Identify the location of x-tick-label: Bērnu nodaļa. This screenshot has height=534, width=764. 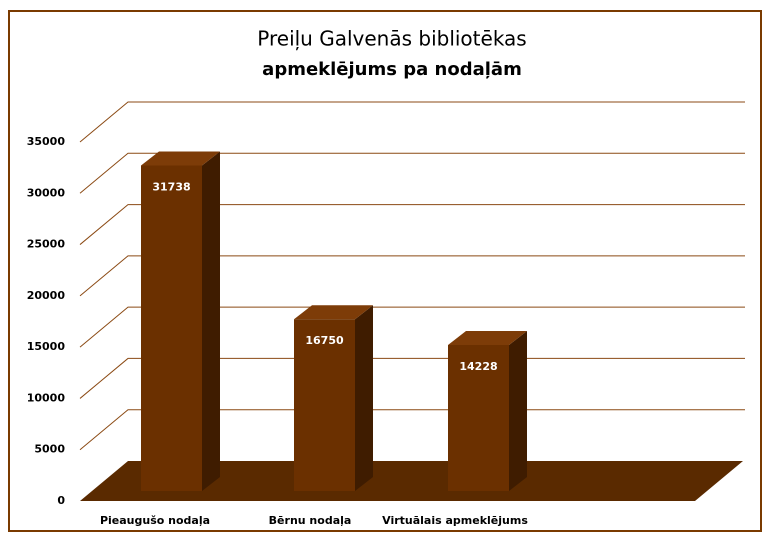
(310, 520).